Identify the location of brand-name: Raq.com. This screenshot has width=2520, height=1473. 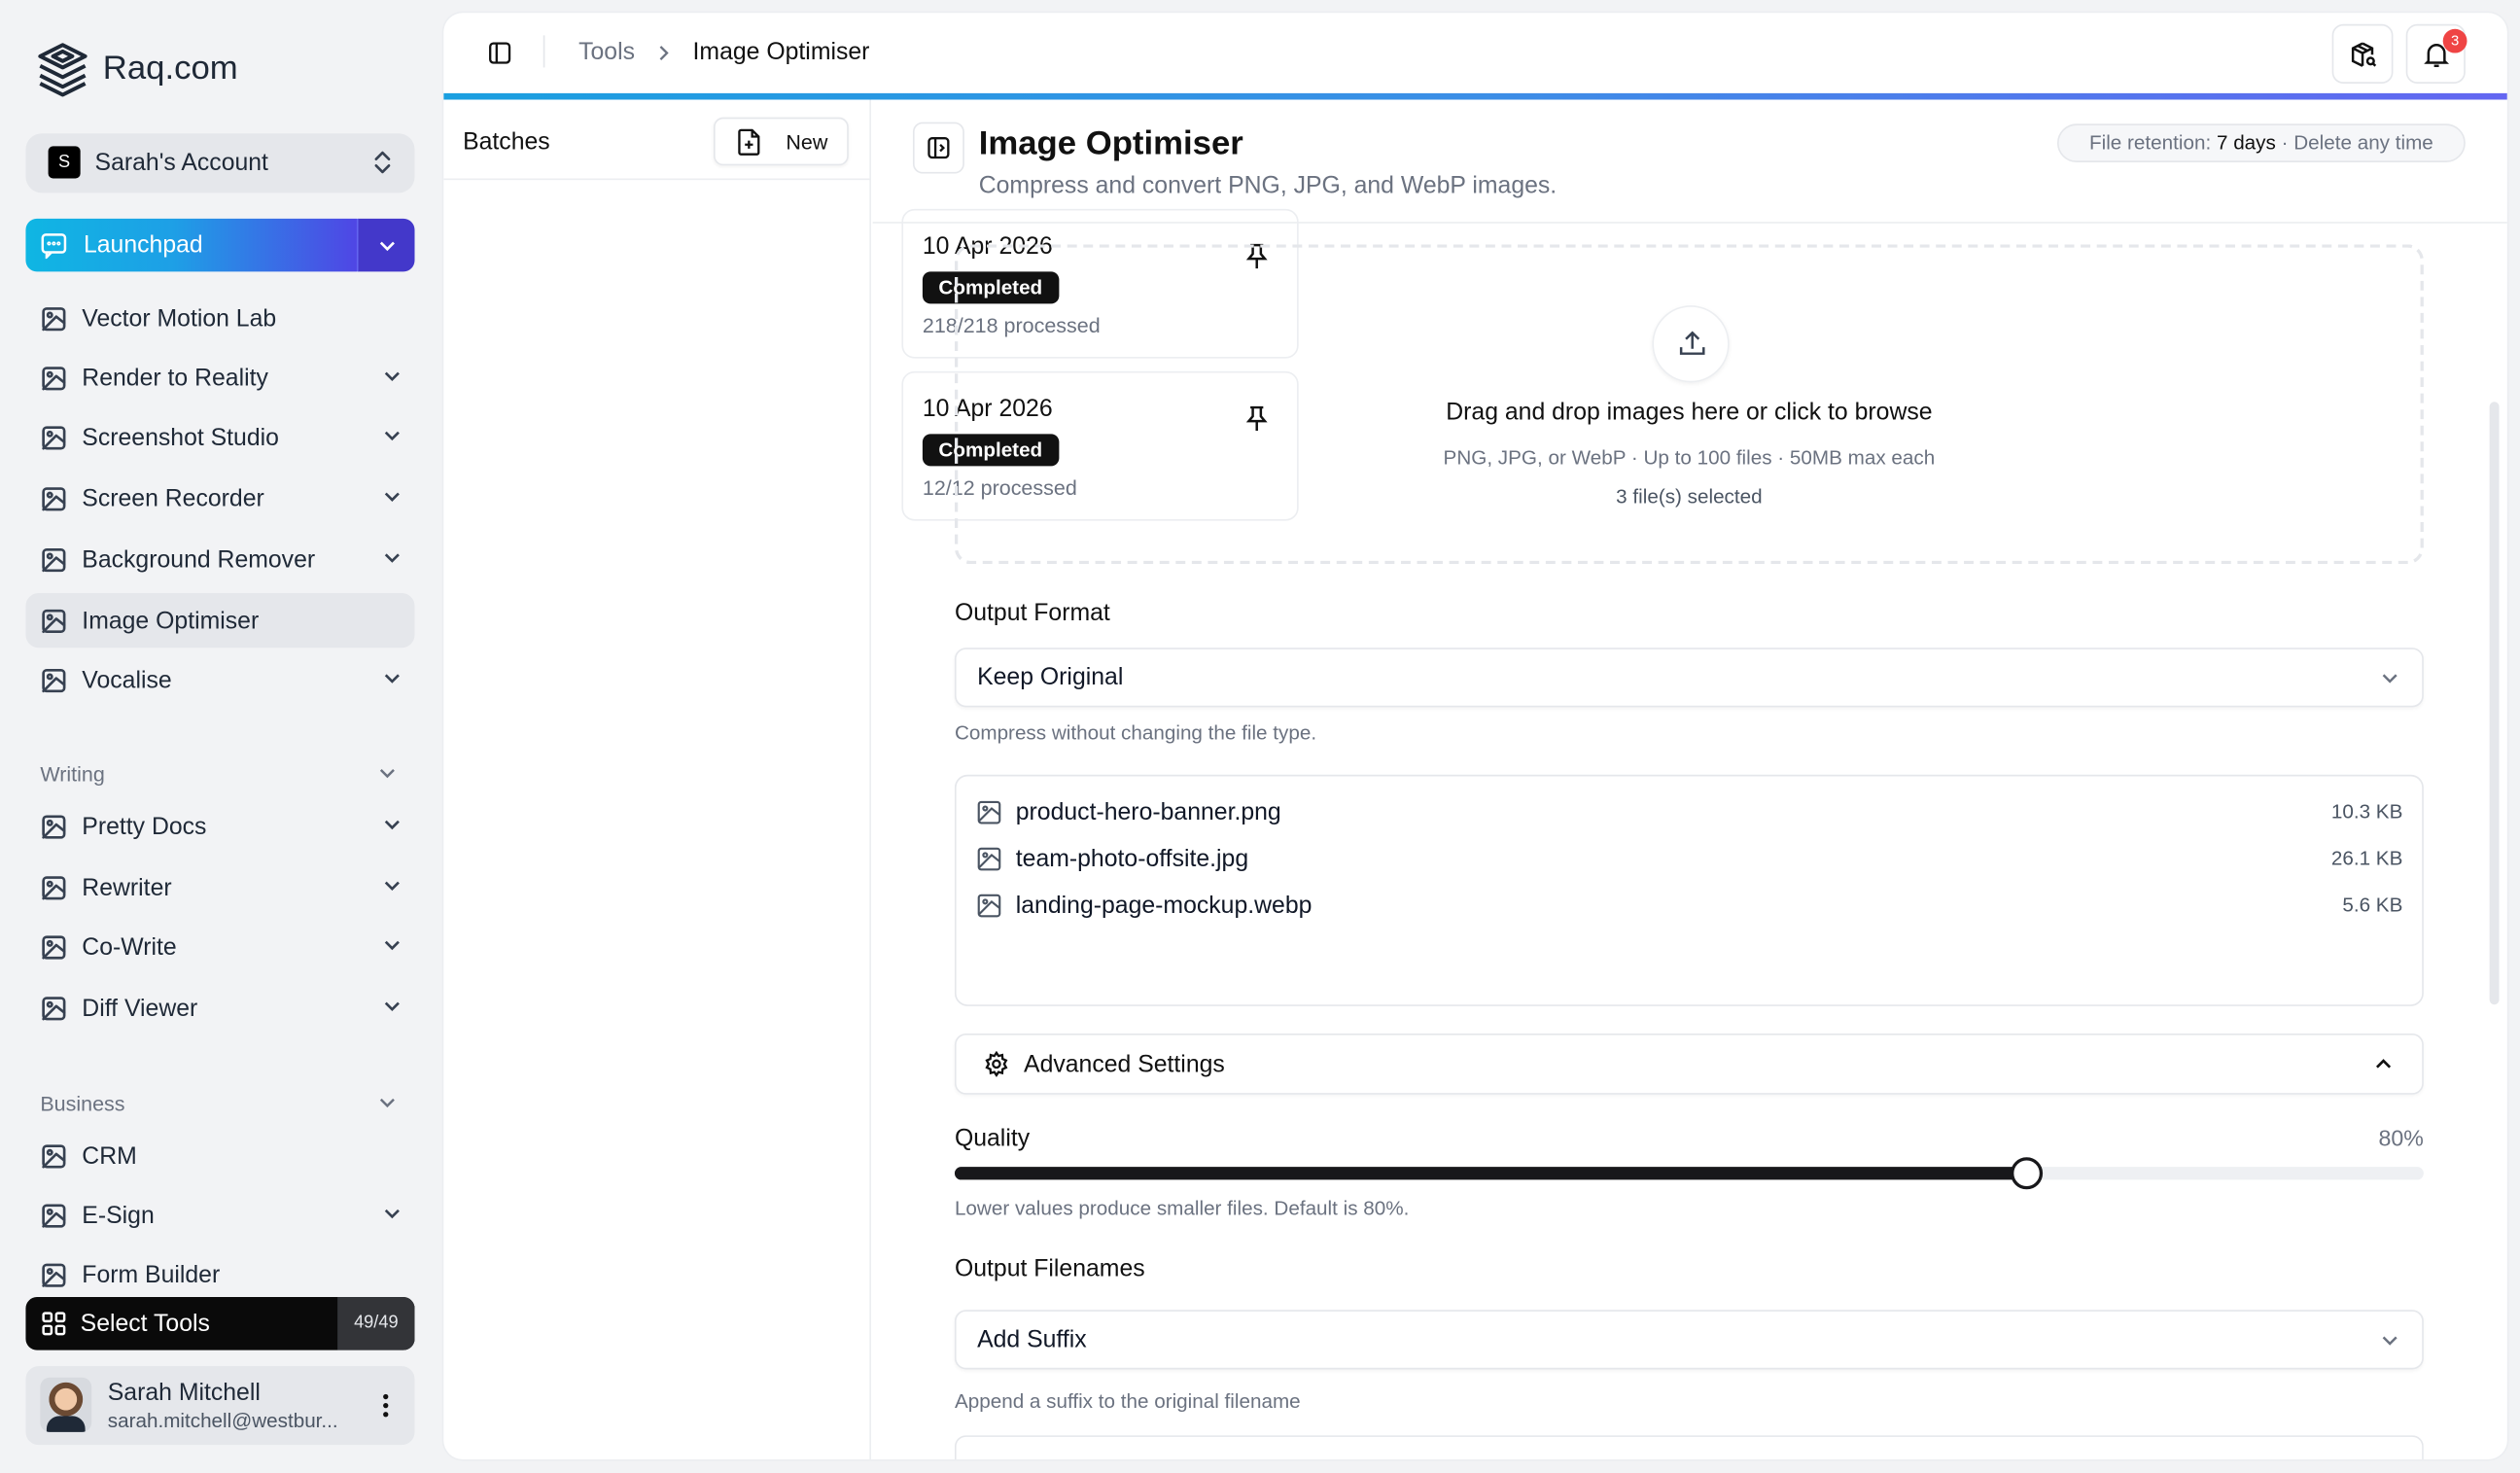
(170, 69).